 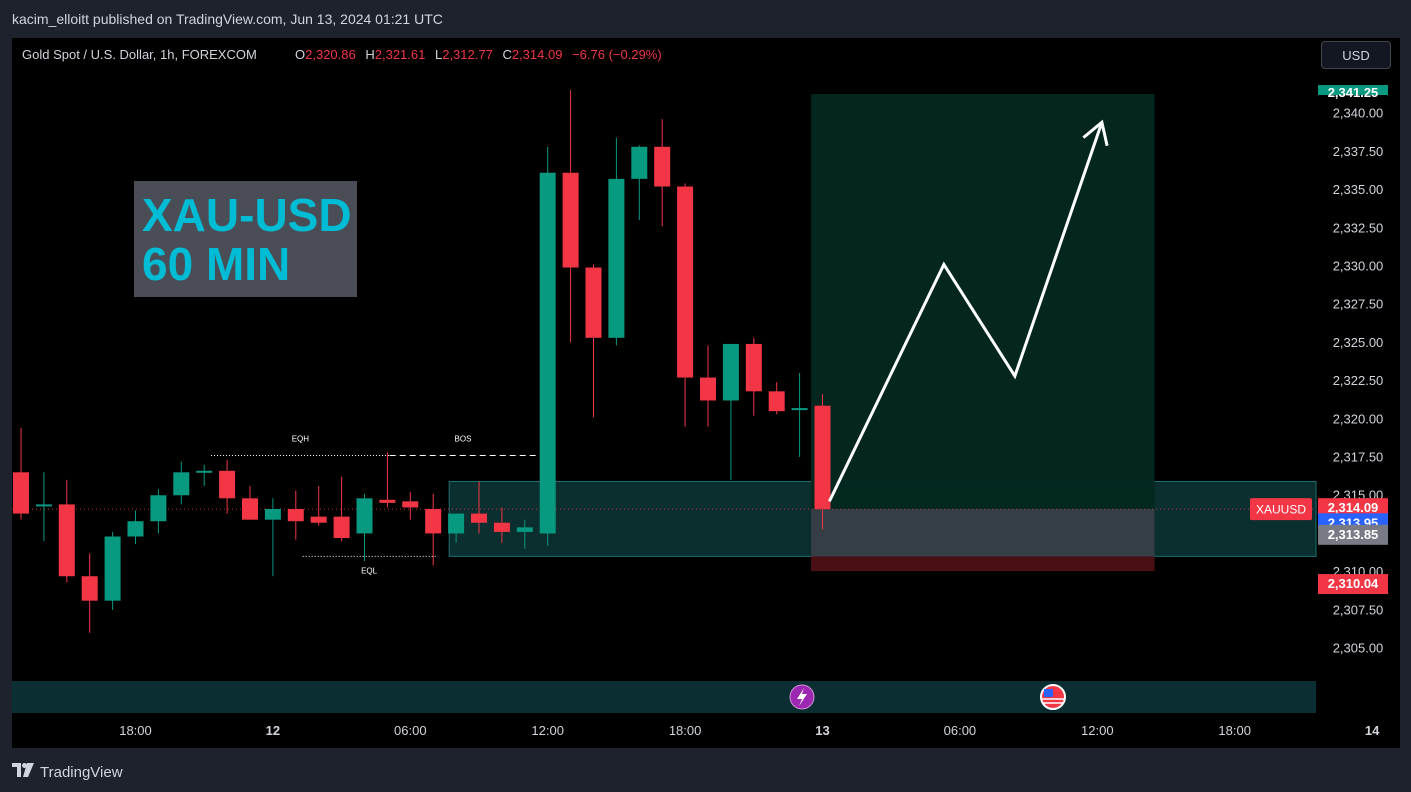 What do you see at coordinates (1358, 227) in the screenshot?
I see `price-tick-label: 2,332.50` at bounding box center [1358, 227].